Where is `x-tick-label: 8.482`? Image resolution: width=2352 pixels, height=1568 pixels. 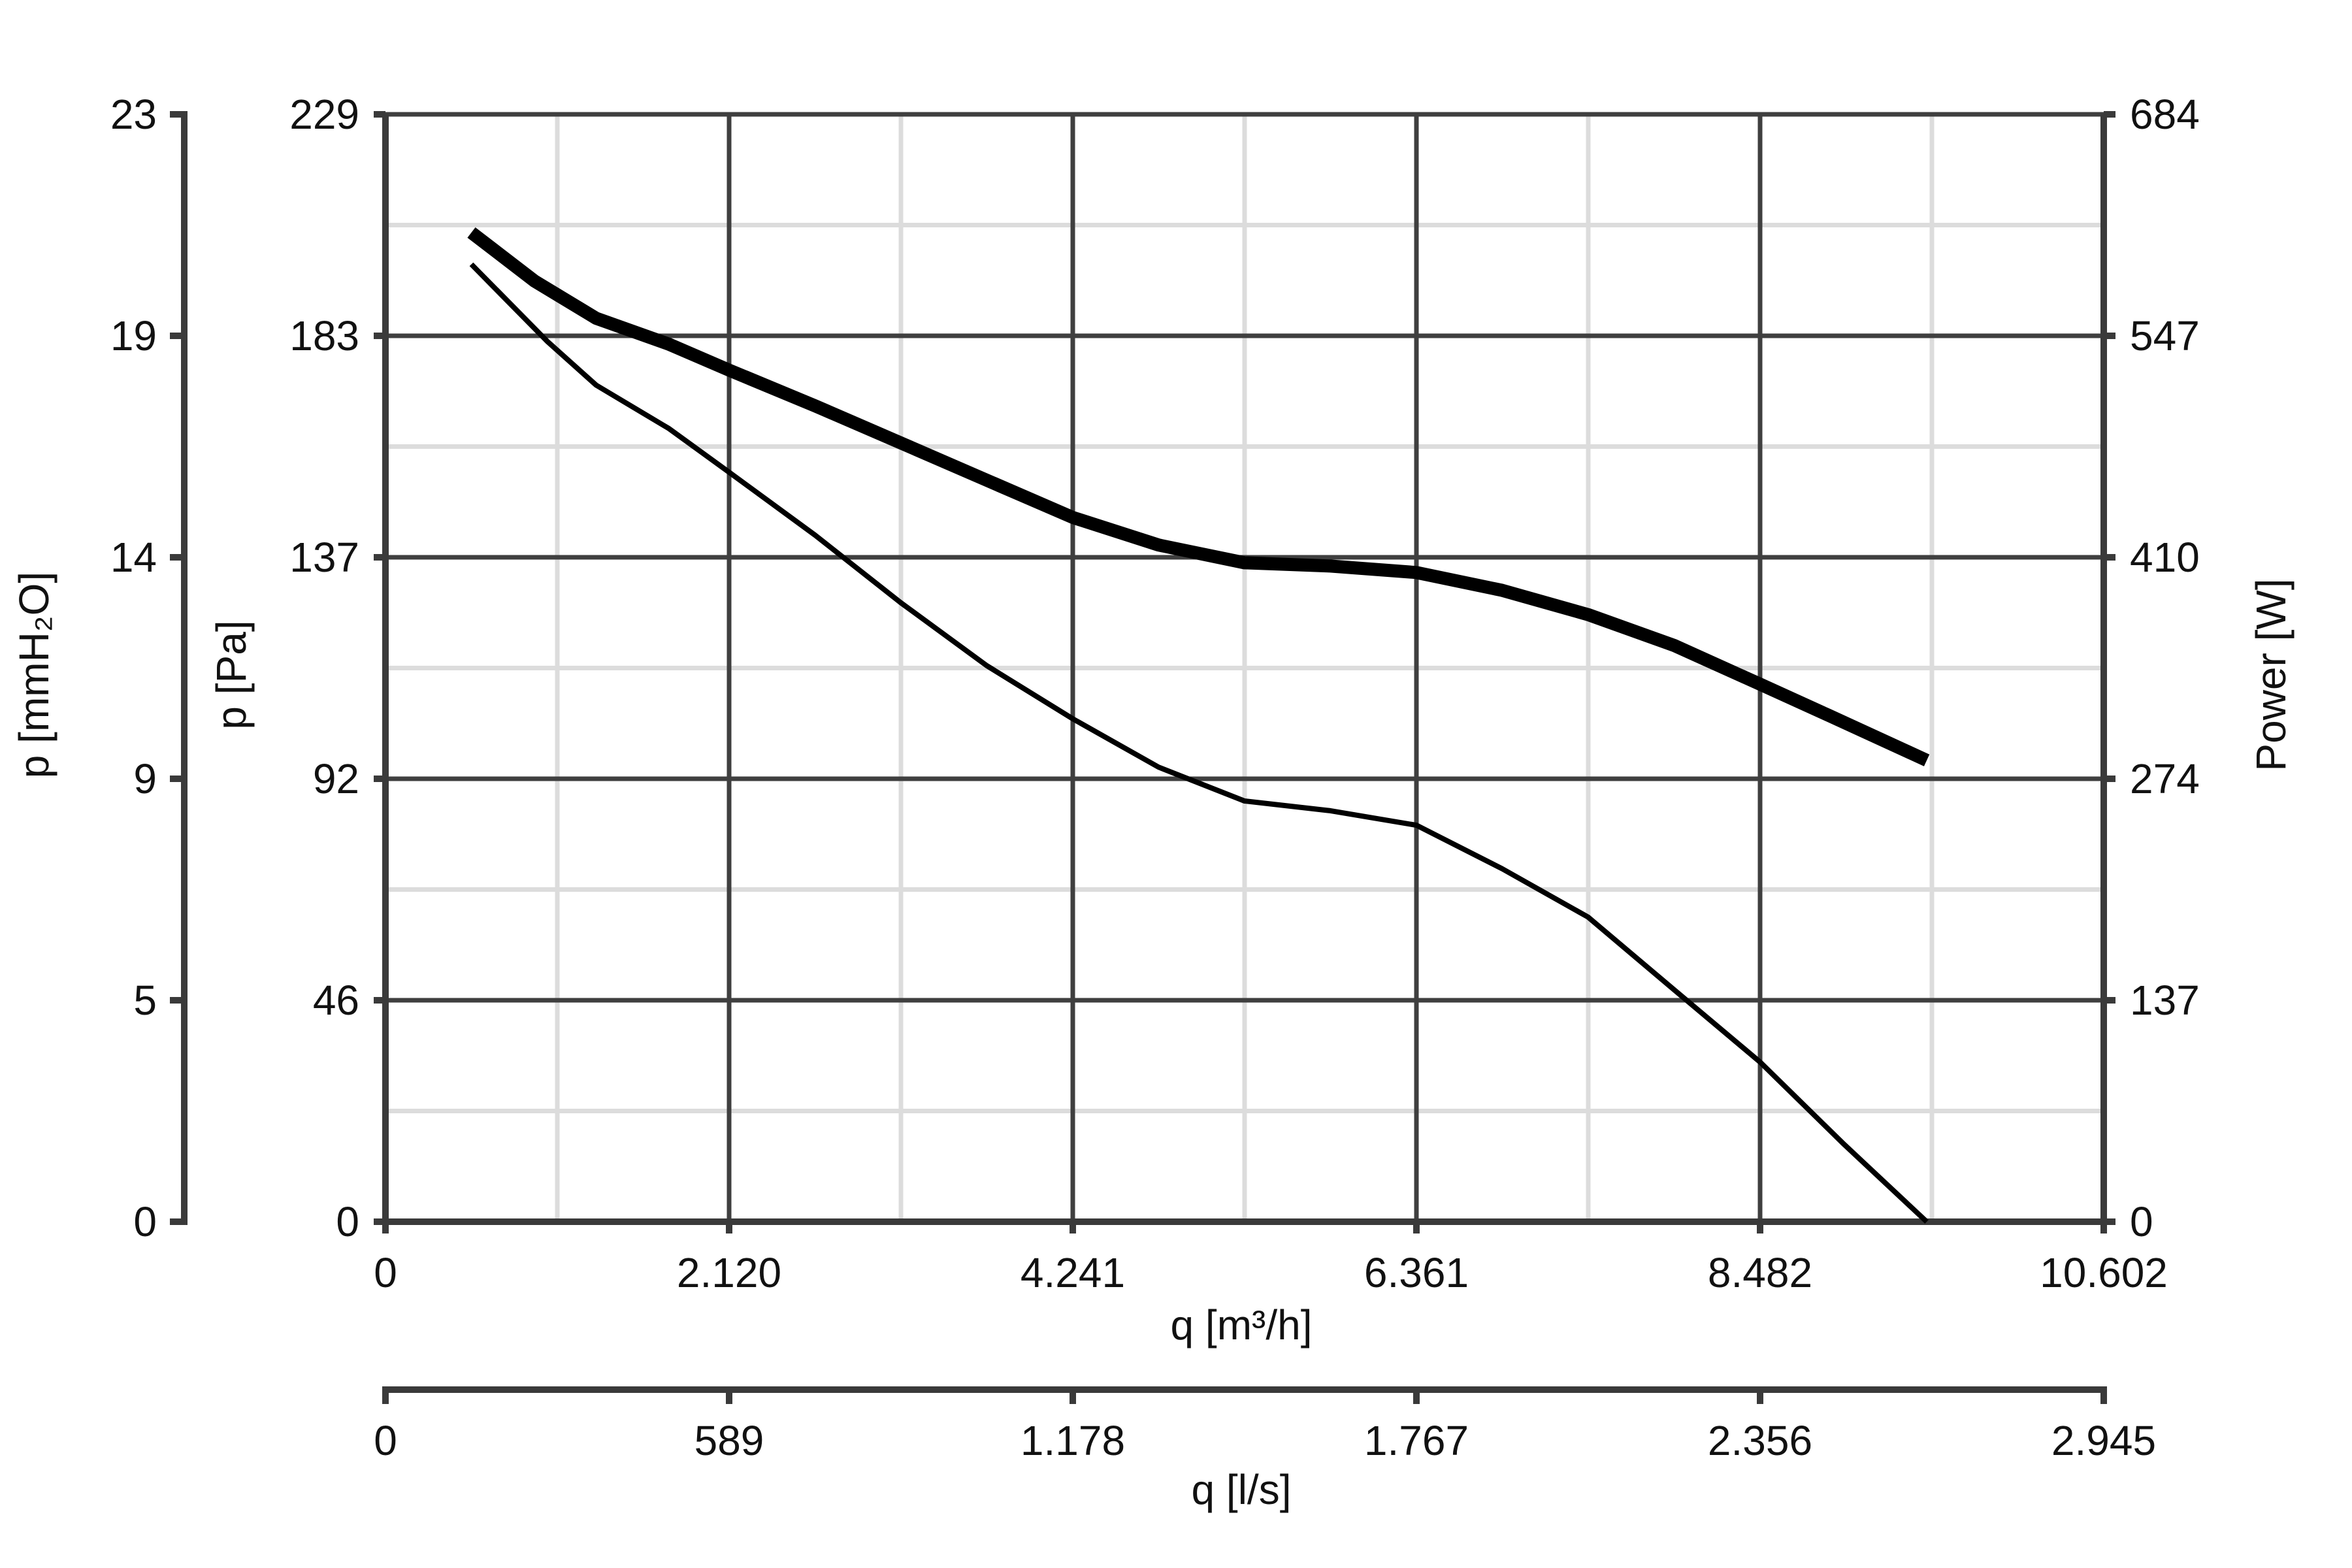 x-tick-label: 8.482 is located at coordinates (1760, 1272).